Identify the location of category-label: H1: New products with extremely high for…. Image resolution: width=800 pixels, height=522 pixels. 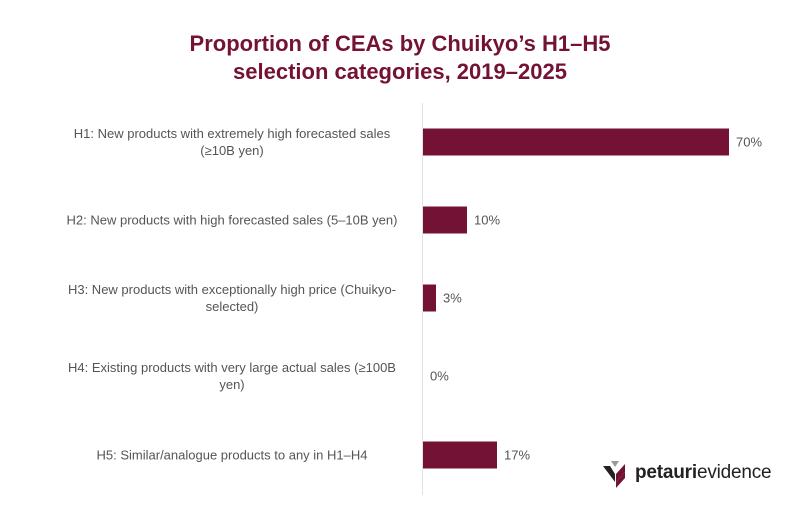
(232, 142).